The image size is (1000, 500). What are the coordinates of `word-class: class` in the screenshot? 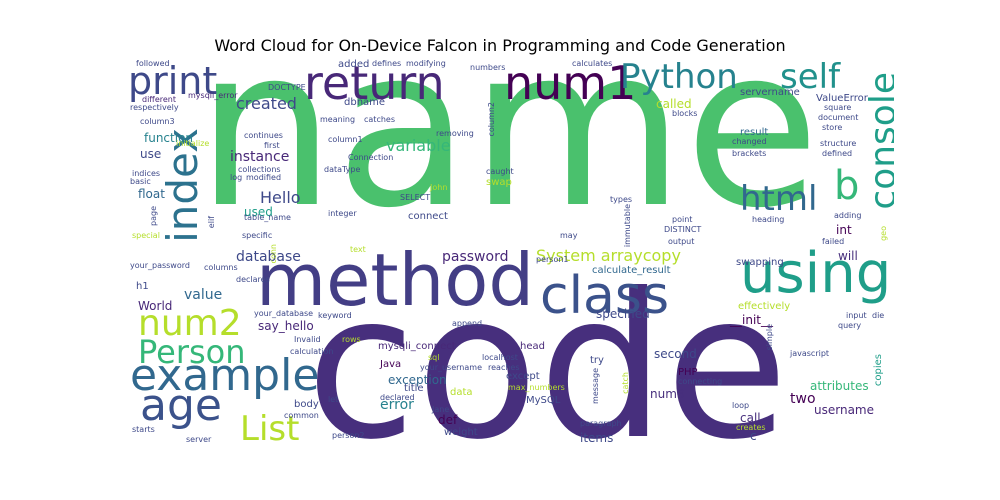 It's located at (605, 296).